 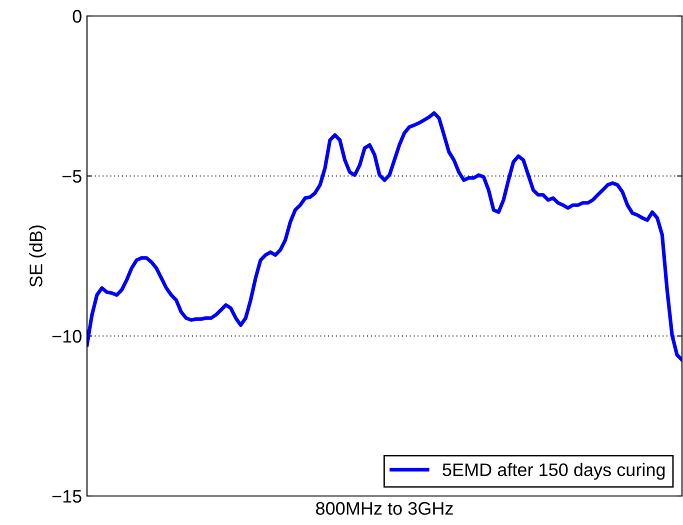 I want to click on y-tick-label: −10, so click(x=67, y=336).